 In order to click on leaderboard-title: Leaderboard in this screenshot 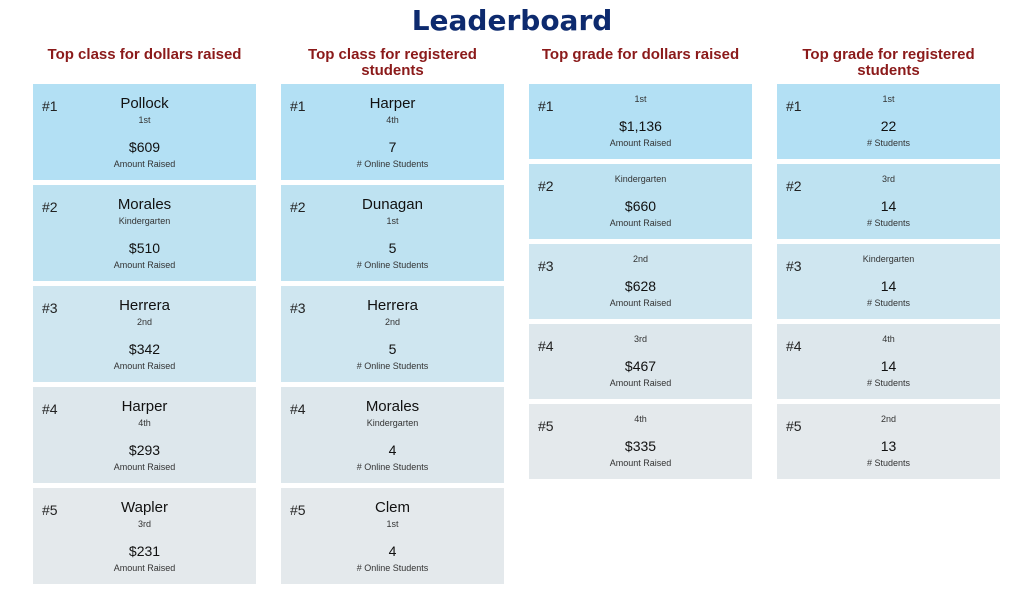, I will do `click(512, 20)`.